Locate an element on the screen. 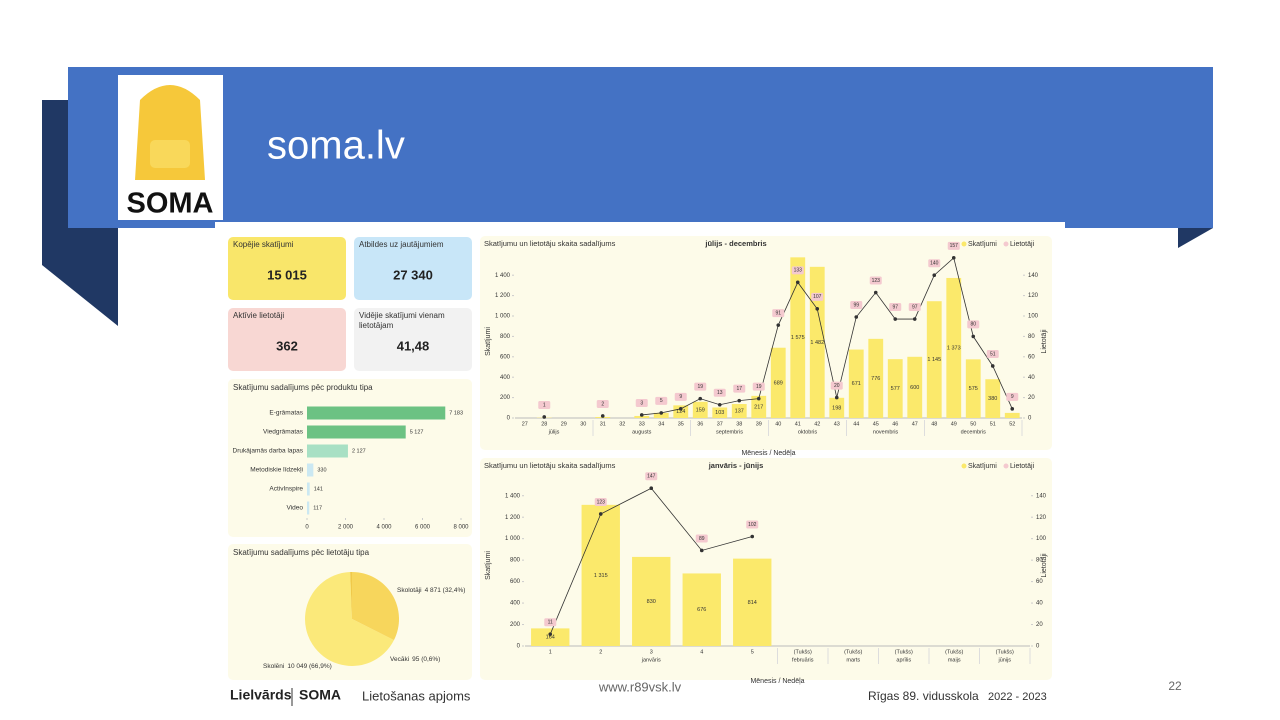 The height and width of the screenshot is (720, 1280). y2-tick-label: 120 is located at coordinates (1041, 518).